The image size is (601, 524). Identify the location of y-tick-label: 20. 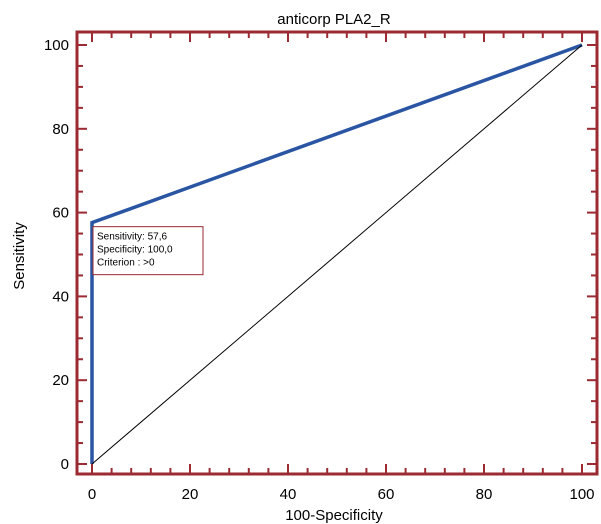
(60, 380).